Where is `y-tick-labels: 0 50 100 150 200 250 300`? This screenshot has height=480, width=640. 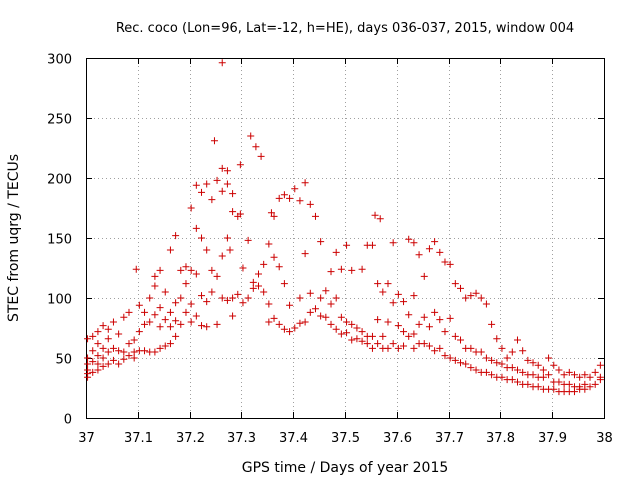 y-tick-labels: 0 50 100 150 200 250 300 is located at coordinates (59, 240).